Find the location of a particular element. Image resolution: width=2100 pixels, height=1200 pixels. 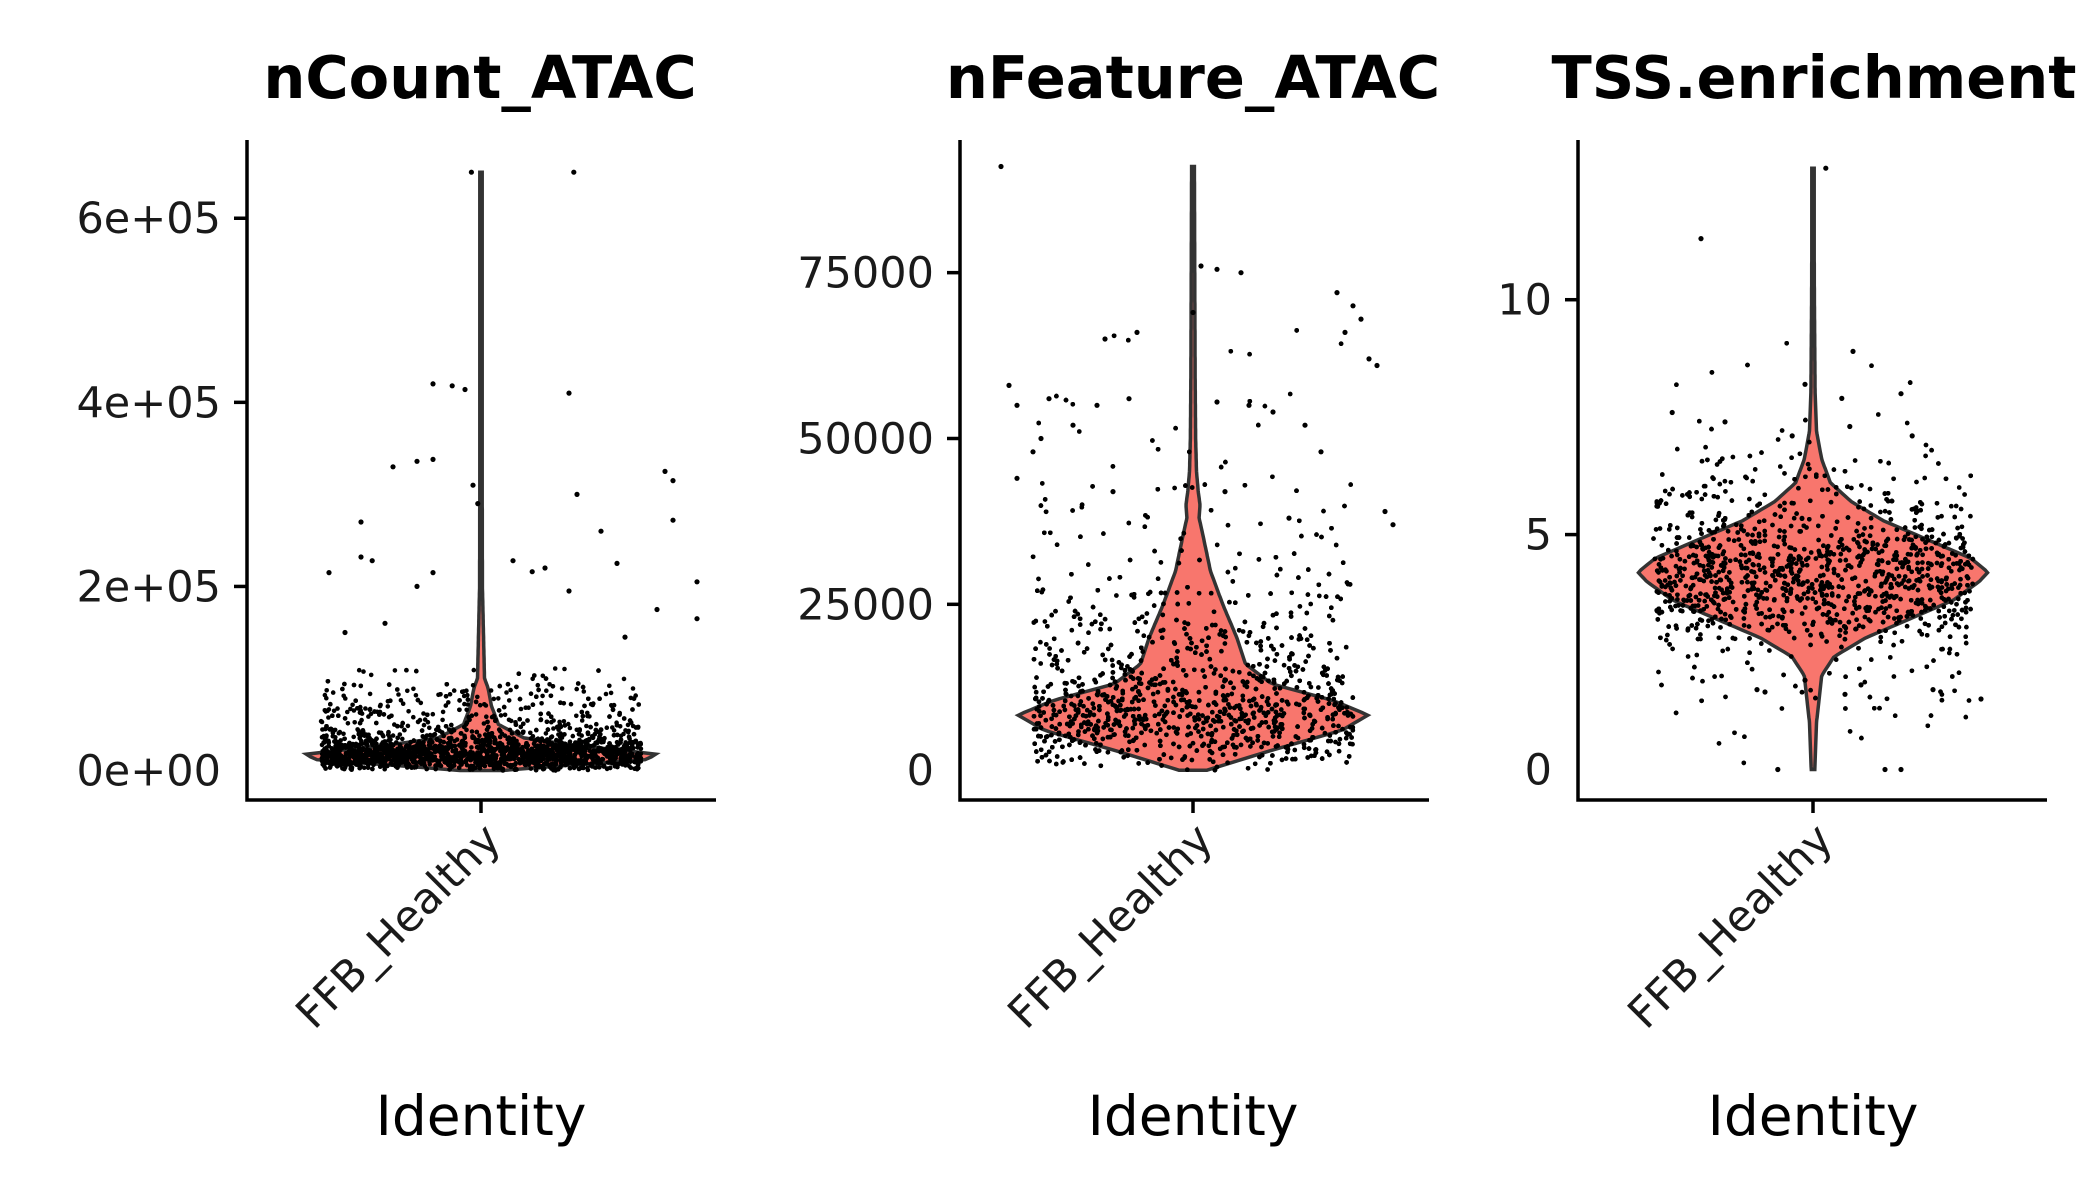

x-axis-title: Identity is located at coordinates (1193, 1116).